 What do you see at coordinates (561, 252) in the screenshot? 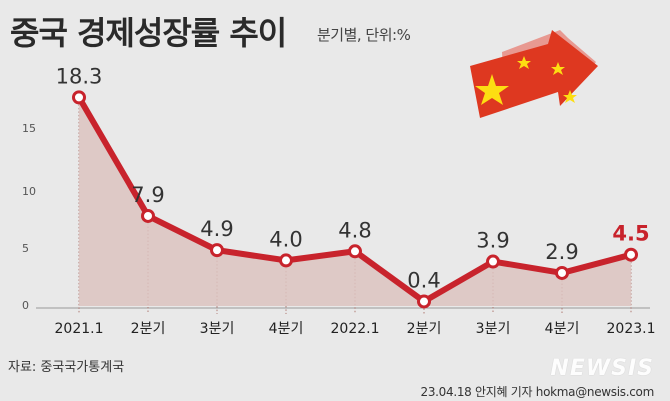
I see `data-label: 2.9` at bounding box center [561, 252].